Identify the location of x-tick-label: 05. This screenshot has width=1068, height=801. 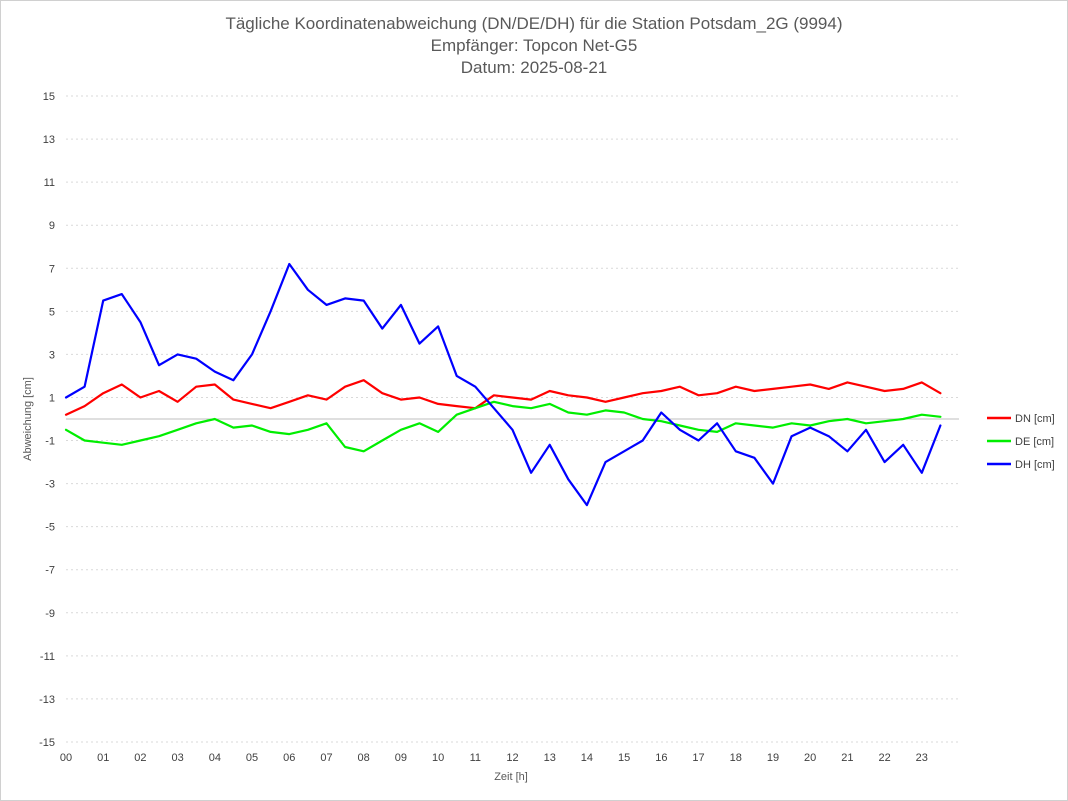
(252, 758).